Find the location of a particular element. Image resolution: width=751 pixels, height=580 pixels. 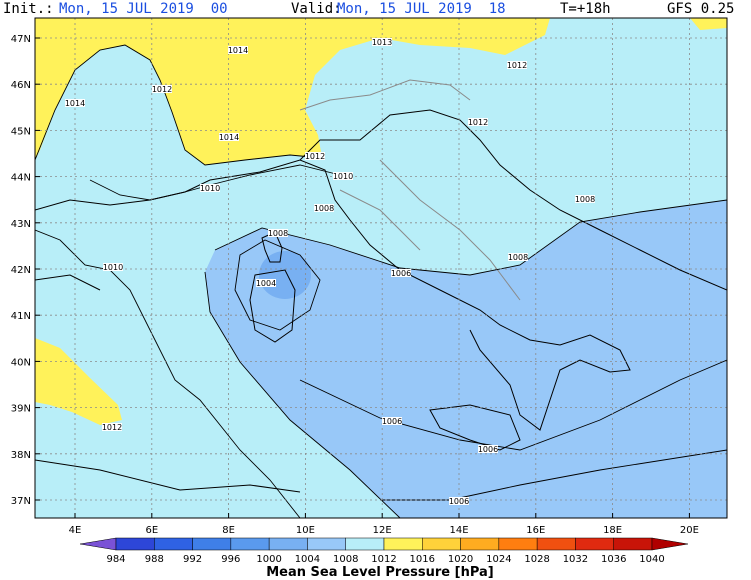

lon-label: 8E is located at coordinates (228, 530).